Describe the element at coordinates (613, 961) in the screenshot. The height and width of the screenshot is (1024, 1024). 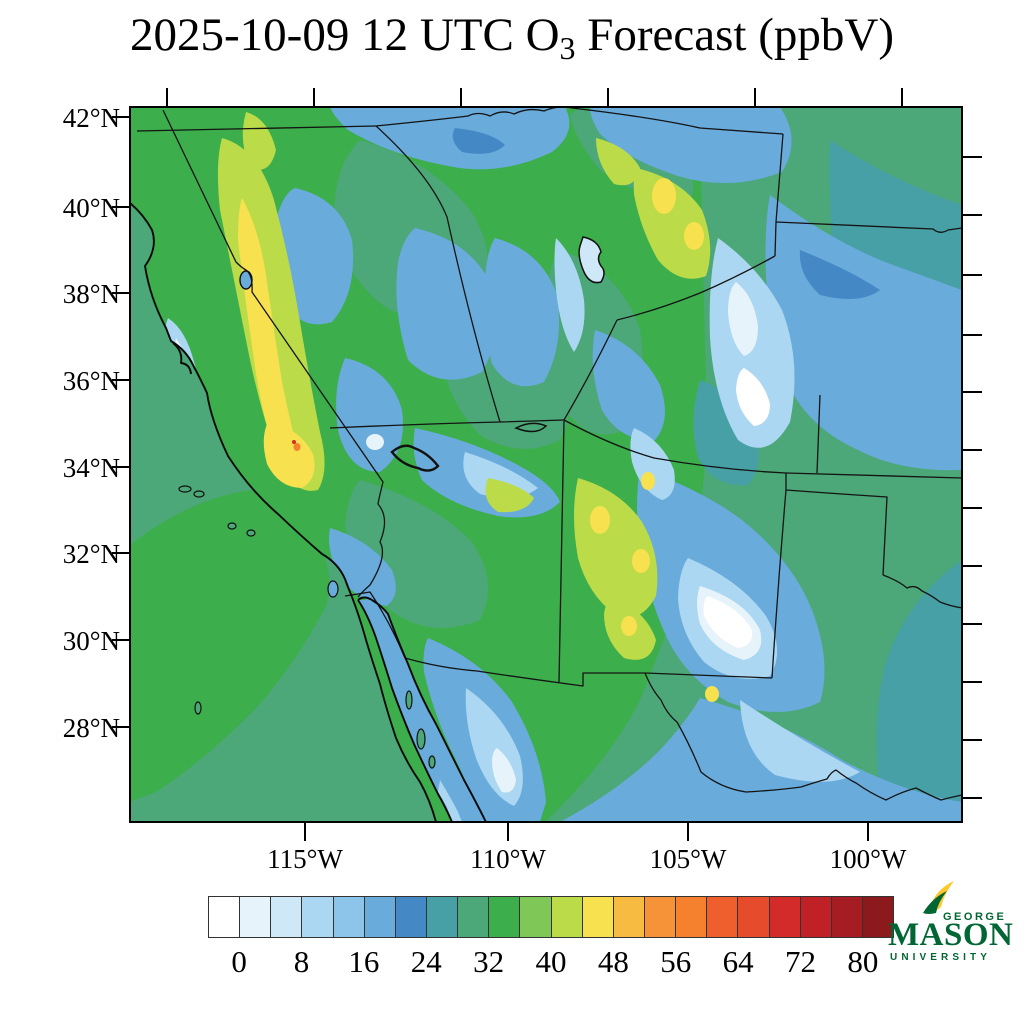
I see `colorbar-tick-label: 48` at that location.